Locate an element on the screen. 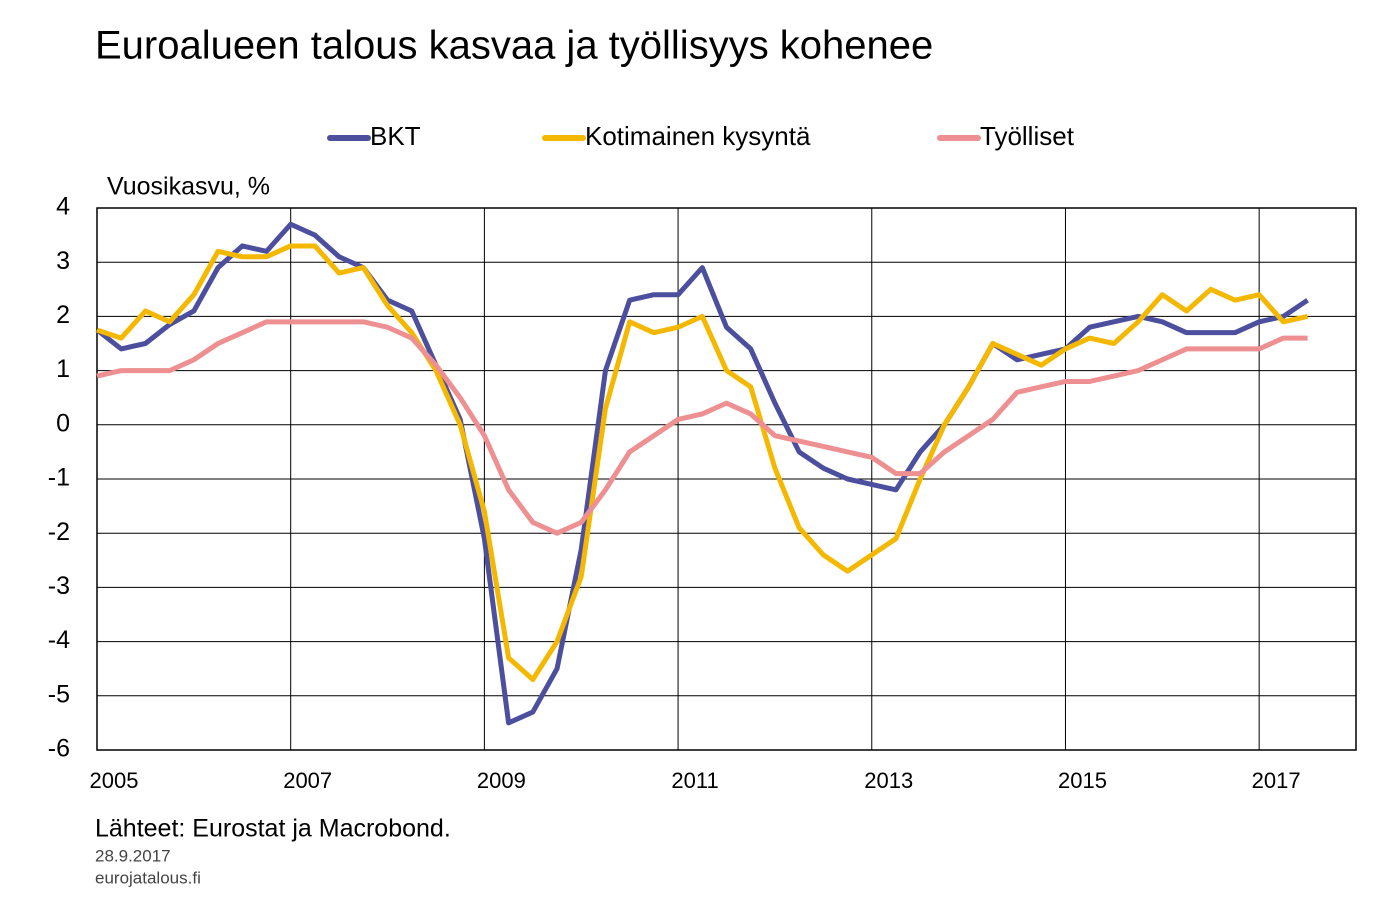  source: Lähteet: Eurostat ja Macrobond. is located at coordinates (273, 829).